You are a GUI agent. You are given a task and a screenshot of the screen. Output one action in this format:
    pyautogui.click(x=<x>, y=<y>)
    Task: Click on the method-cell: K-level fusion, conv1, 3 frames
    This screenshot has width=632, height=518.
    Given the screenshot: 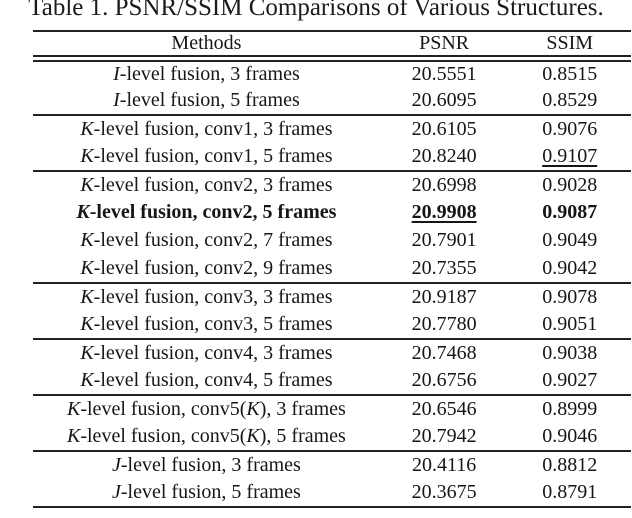 What is the action you would take?
    pyautogui.click(x=206, y=128)
    